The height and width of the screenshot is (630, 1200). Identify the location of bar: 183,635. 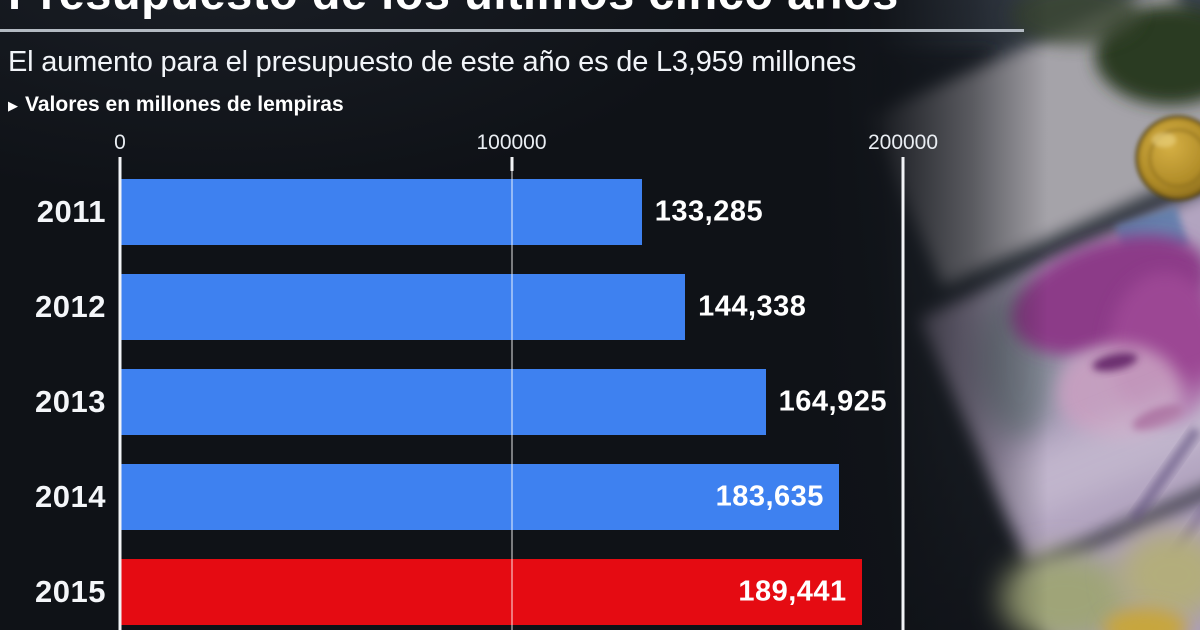
(479, 497).